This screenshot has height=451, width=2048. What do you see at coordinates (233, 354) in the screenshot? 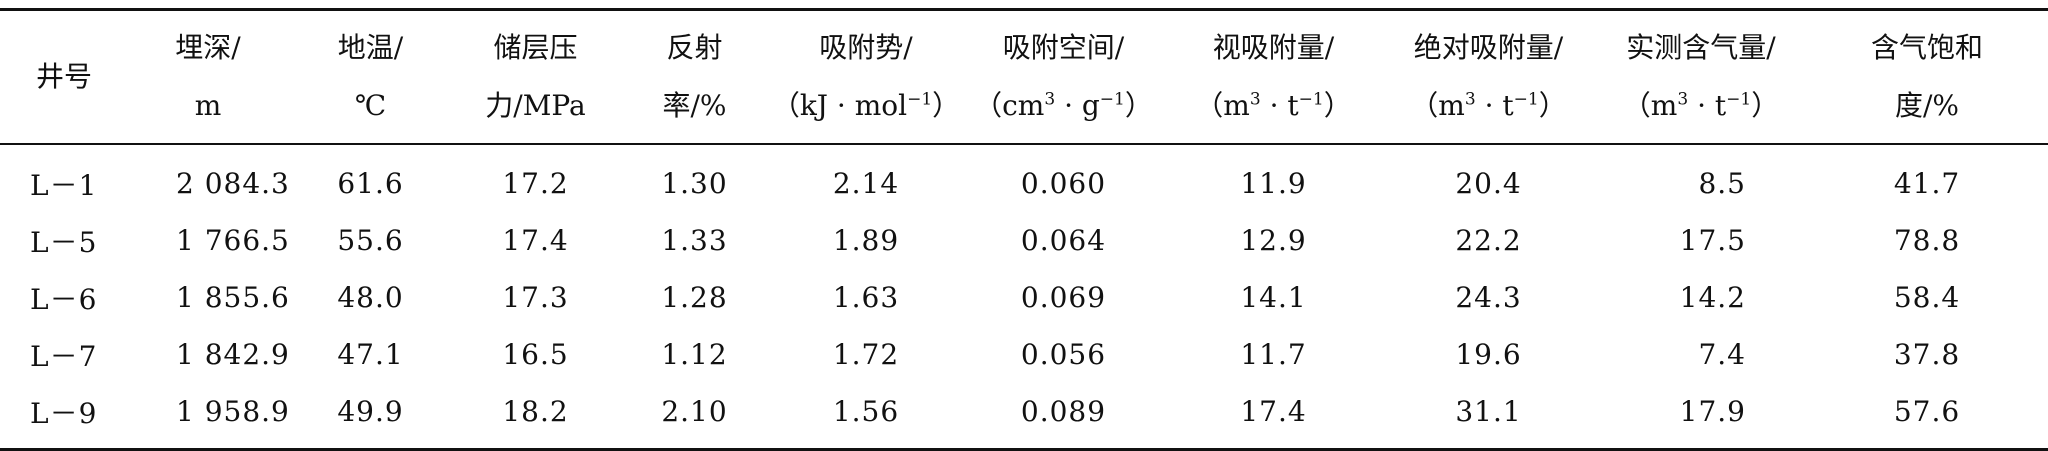
I see `cell-depth: 1 842.9` at bounding box center [233, 354].